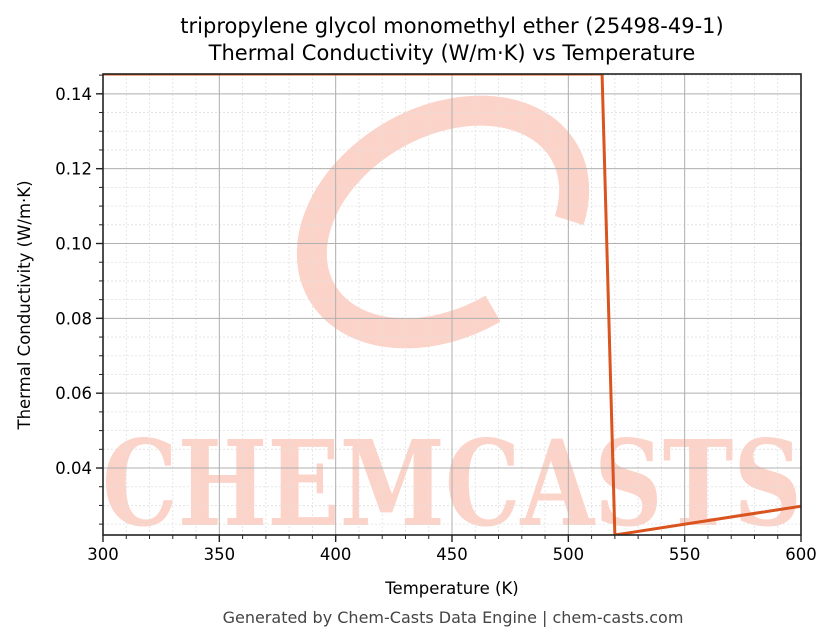  What do you see at coordinates (103, 554) in the screenshot?
I see `x-tick-label: 300` at bounding box center [103, 554].